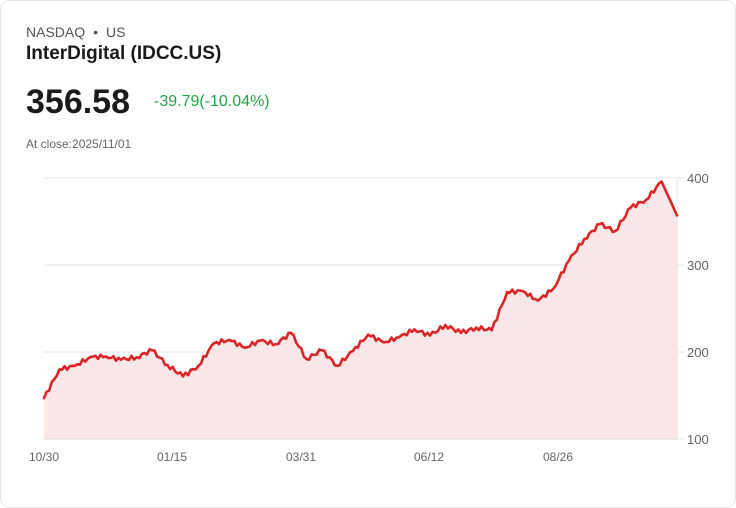  What do you see at coordinates (558, 457) in the screenshot?
I see `x-tick-label: 08/26` at bounding box center [558, 457].